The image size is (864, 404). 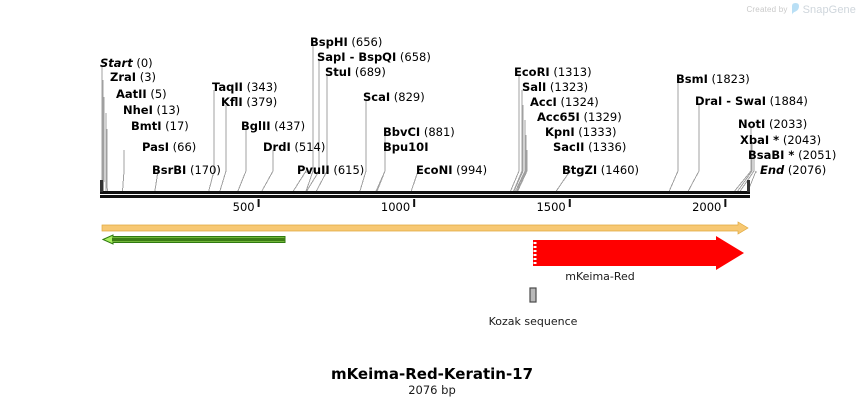 I want to click on enzyme-name: ZraI, so click(x=123, y=77).